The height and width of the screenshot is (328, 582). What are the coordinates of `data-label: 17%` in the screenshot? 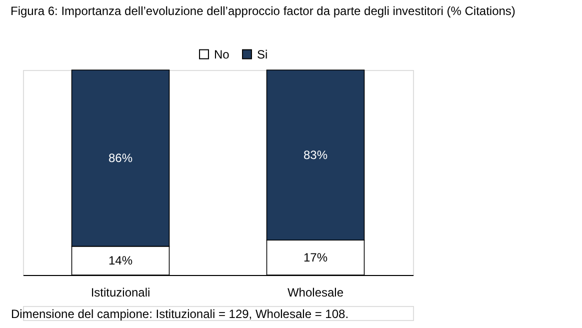 It's located at (315, 257).